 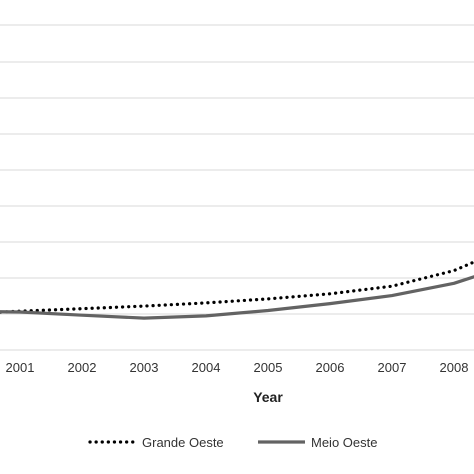 What do you see at coordinates (20, 367) in the screenshot?
I see `x-tick-2001: 2001` at bounding box center [20, 367].